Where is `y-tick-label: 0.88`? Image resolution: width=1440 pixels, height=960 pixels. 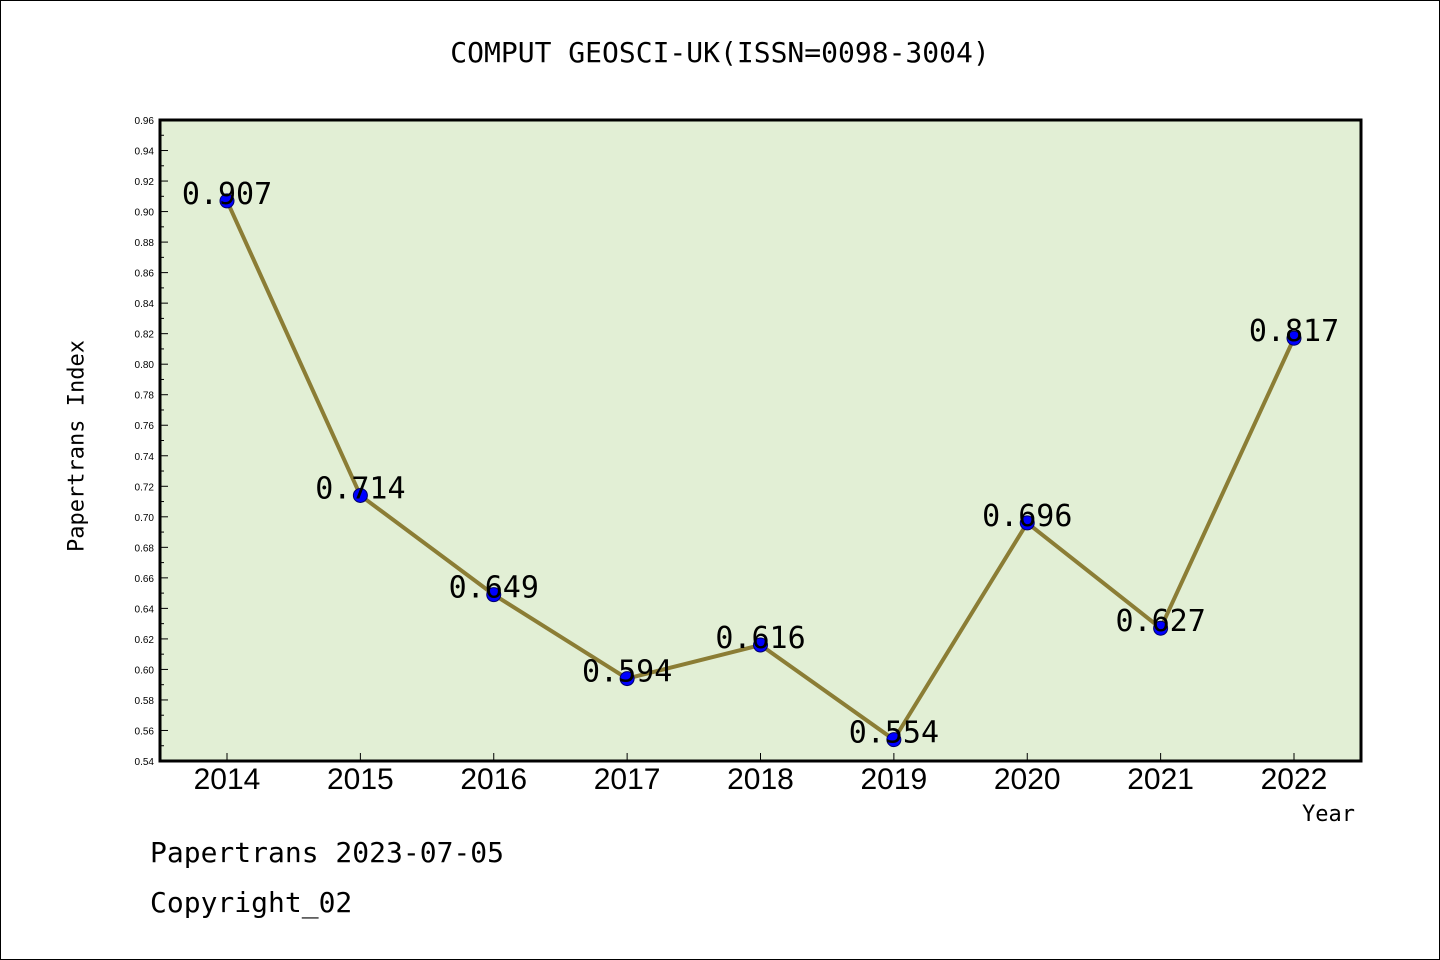
y-tick-label: 0.88 is located at coordinates (145, 243).